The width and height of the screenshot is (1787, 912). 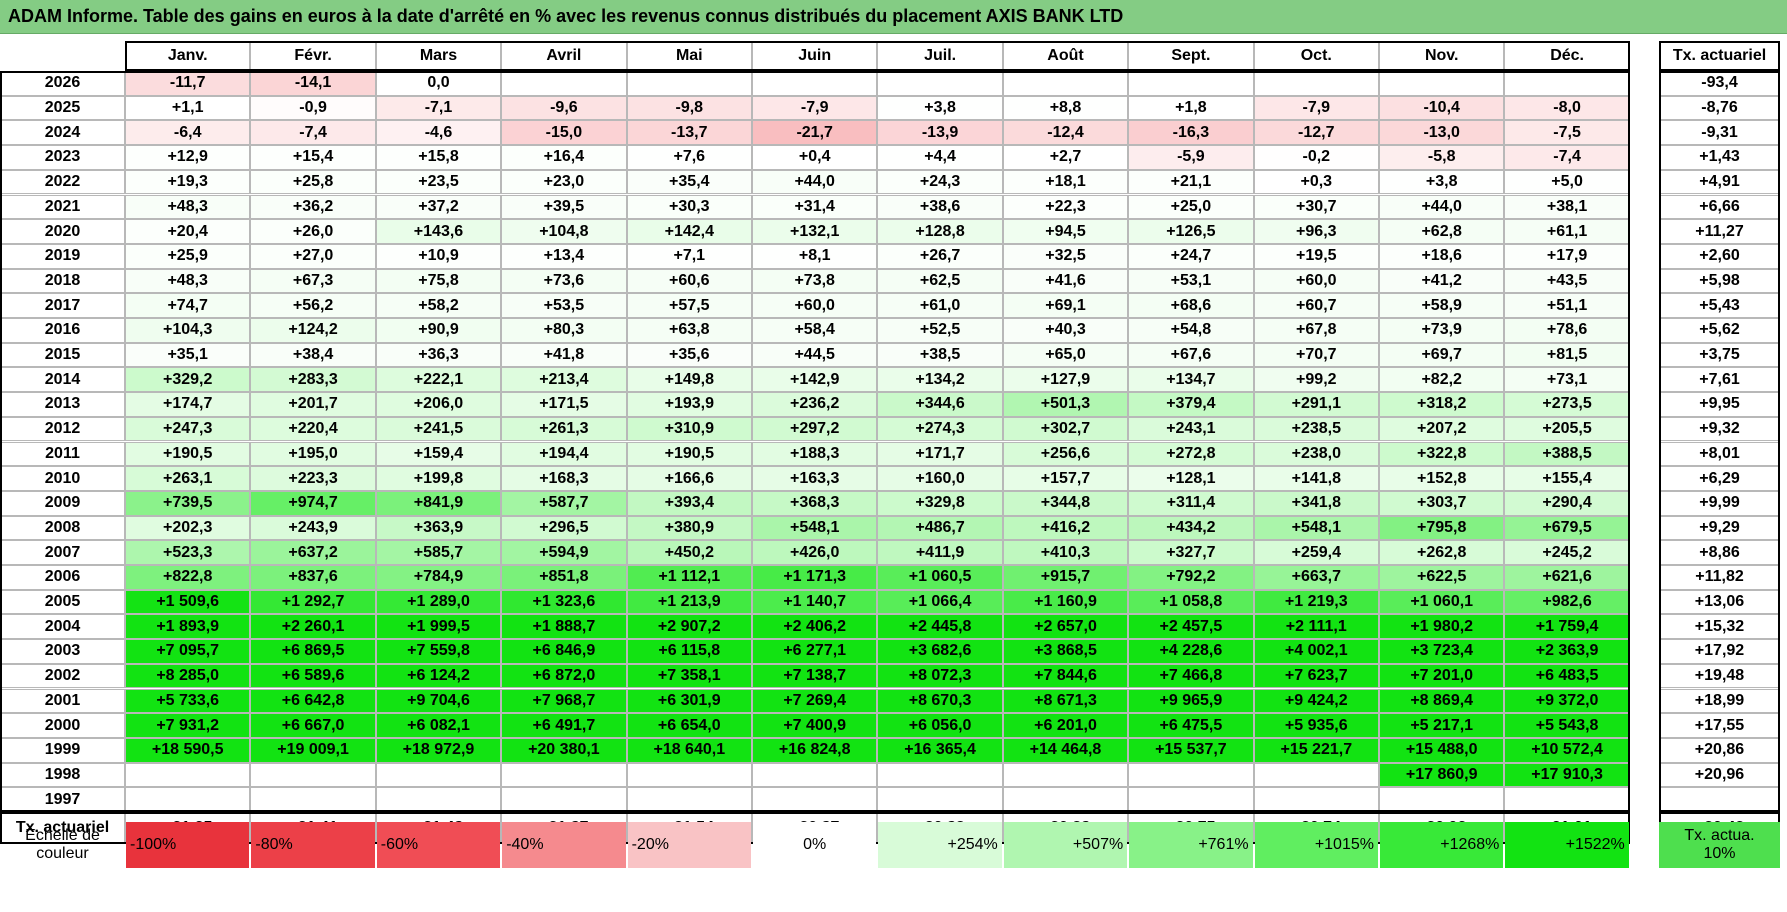 I want to click on gain-cell: +1 323,6, so click(x=564, y=602).